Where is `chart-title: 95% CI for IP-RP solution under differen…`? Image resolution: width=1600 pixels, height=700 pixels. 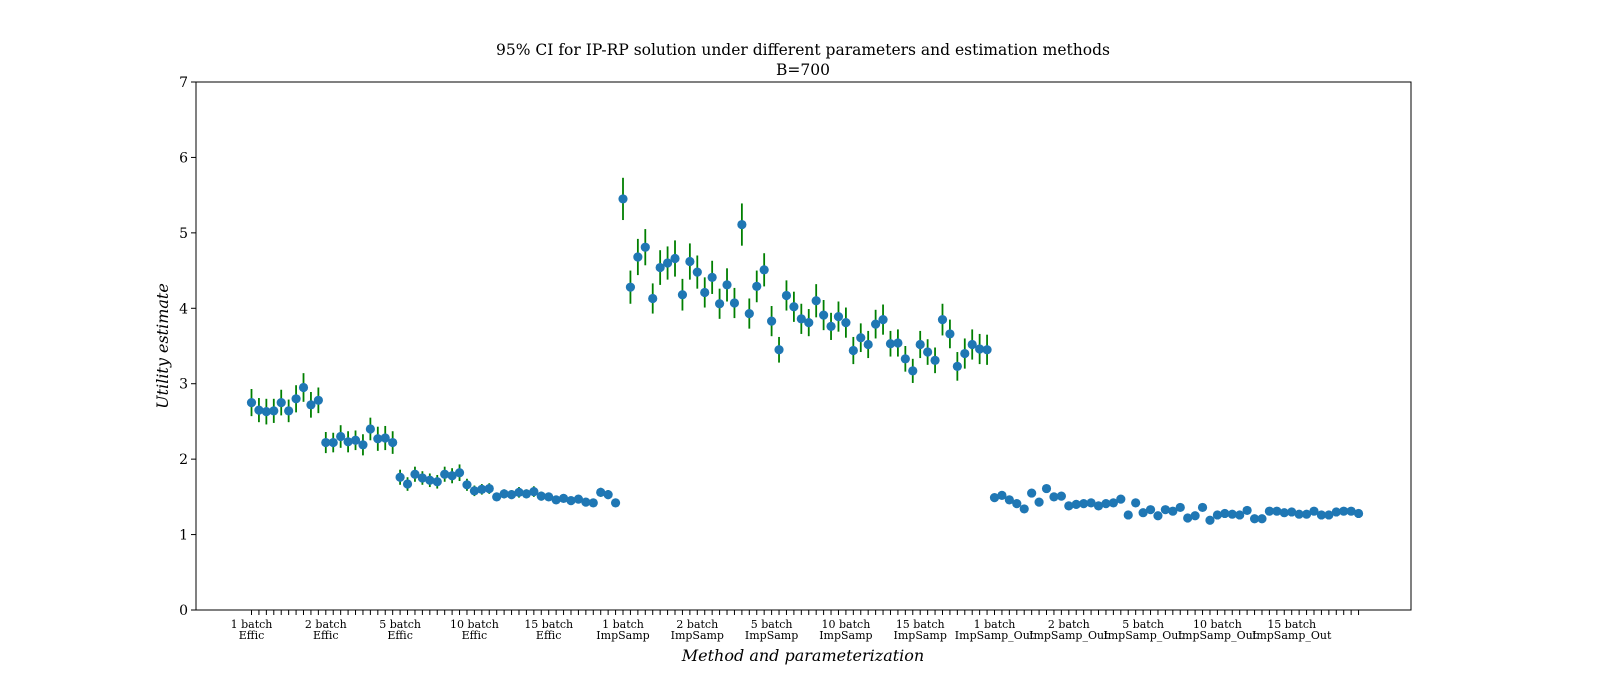
chart-title: 95% CI for IP-RP solution under differen… is located at coordinates (803, 50).